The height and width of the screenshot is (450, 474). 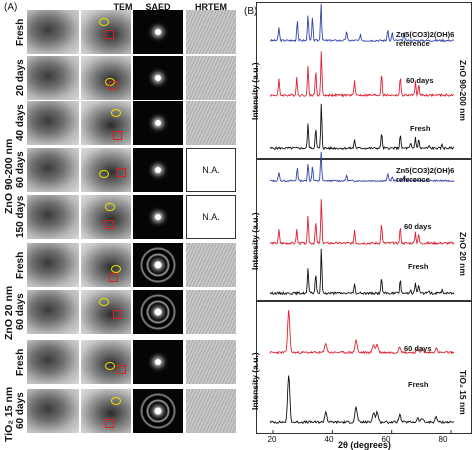 What do you see at coordinates (386, 439) in the screenshot?
I see `x-tick-60: 60` at bounding box center [386, 439].